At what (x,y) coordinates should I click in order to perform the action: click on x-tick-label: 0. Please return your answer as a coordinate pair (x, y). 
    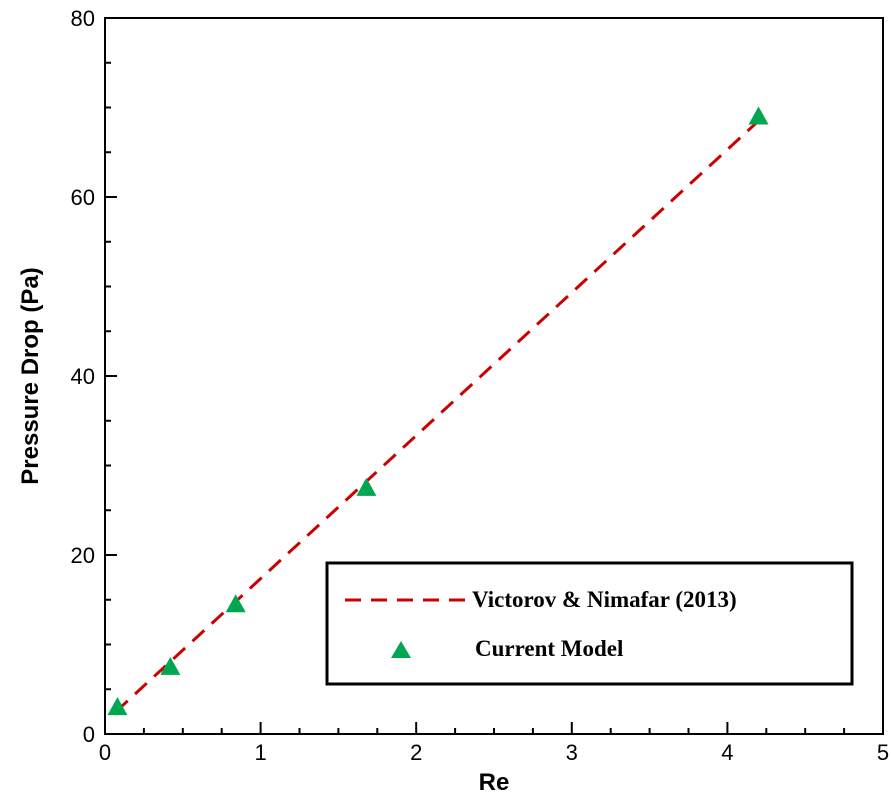
    Looking at the image, I should click on (105, 752).